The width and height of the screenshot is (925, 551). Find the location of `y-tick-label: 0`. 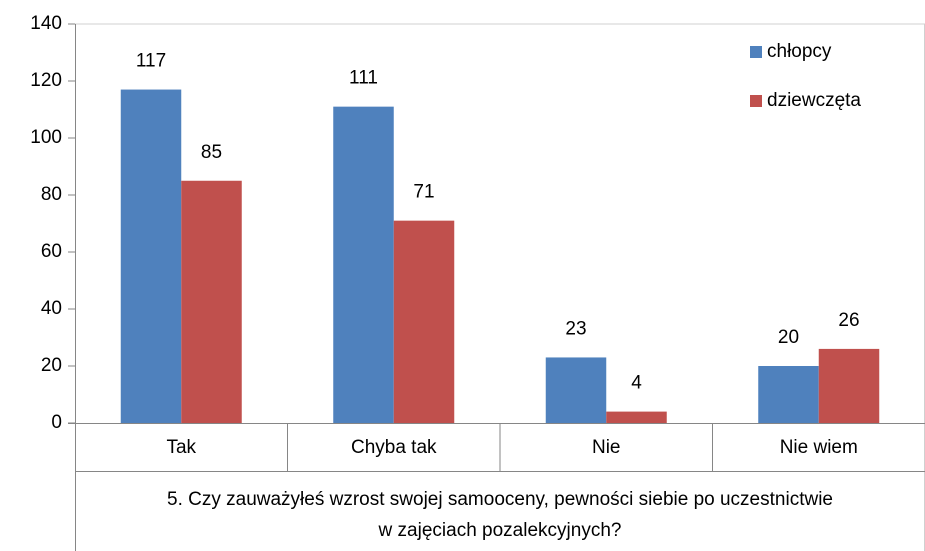

y-tick-label: 0 is located at coordinates (56, 422).